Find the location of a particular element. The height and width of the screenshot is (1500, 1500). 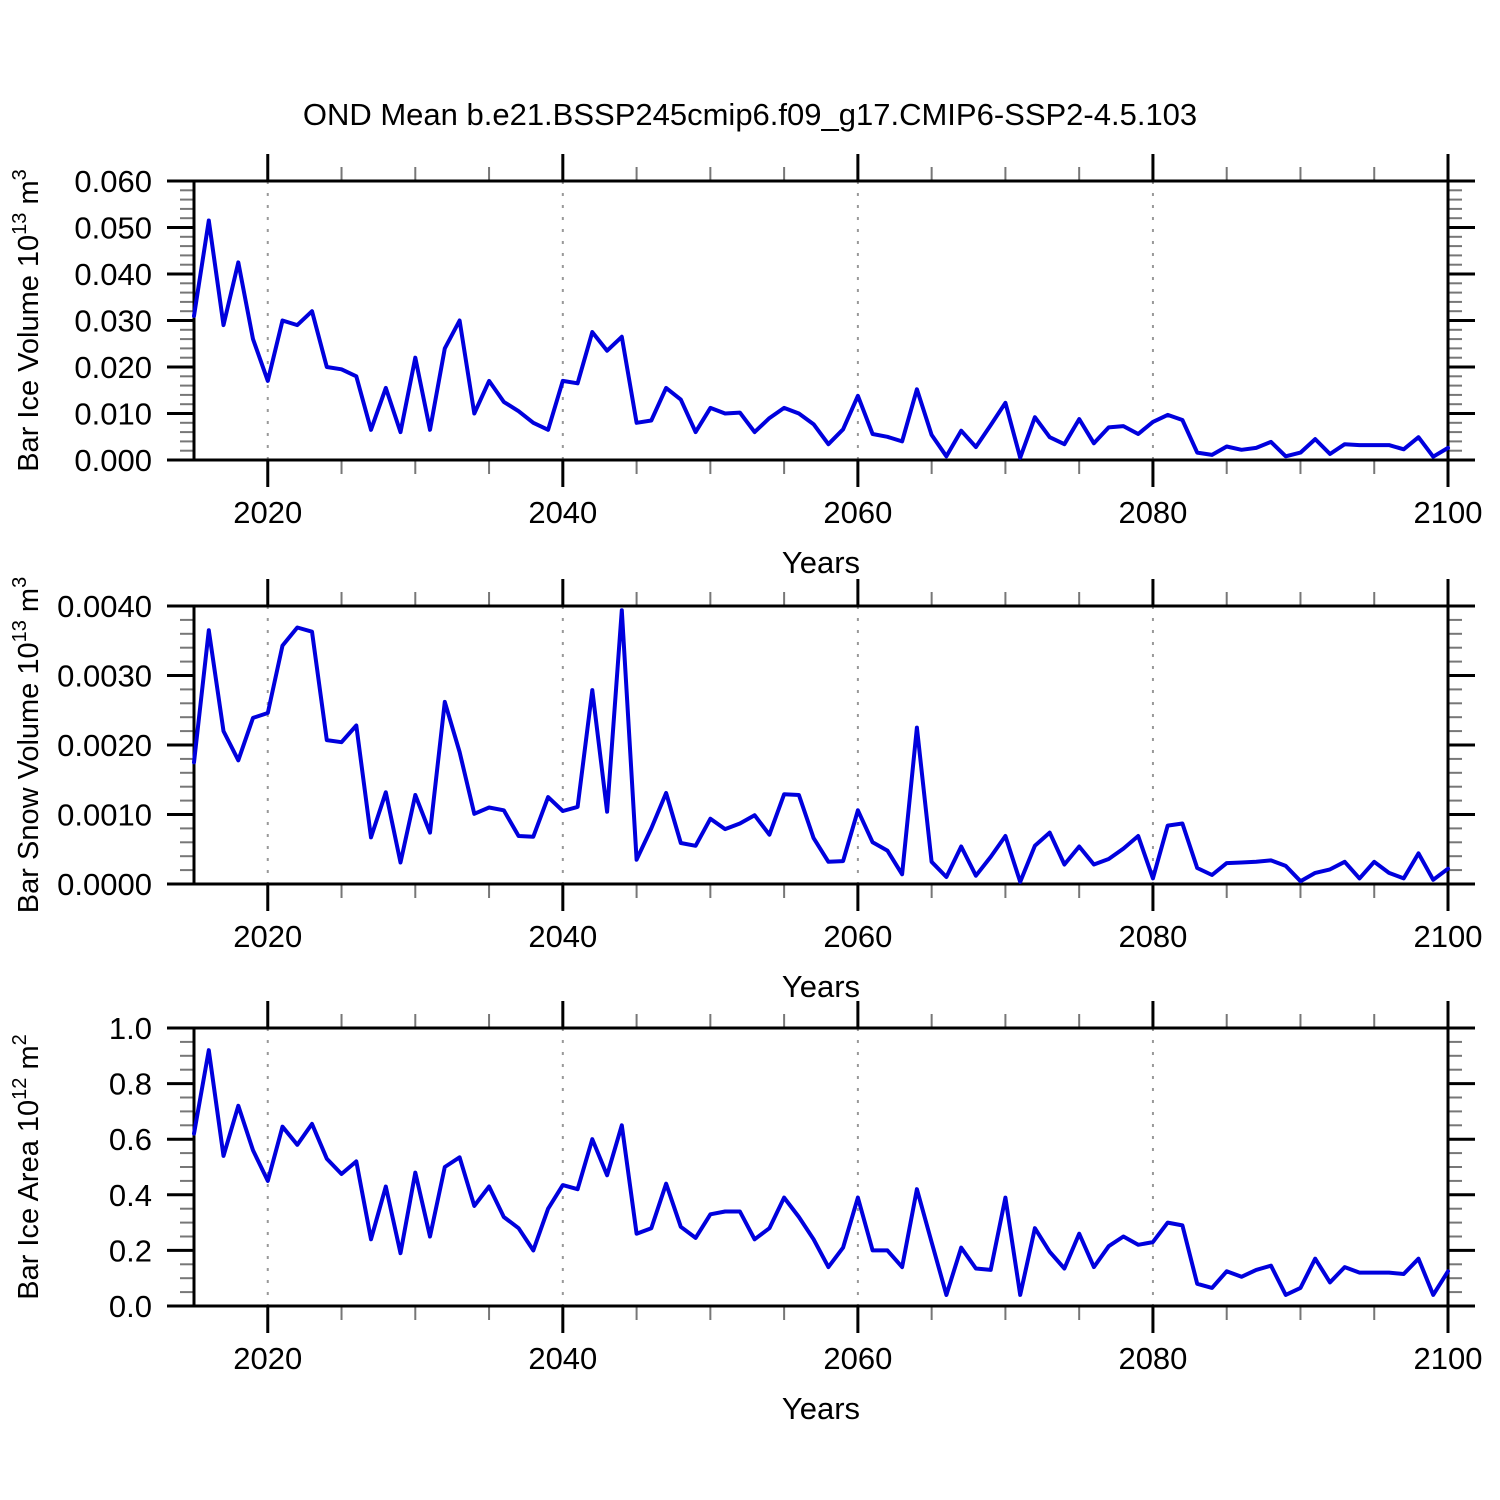

y-tick-label: 0.2 is located at coordinates (130, 1250).